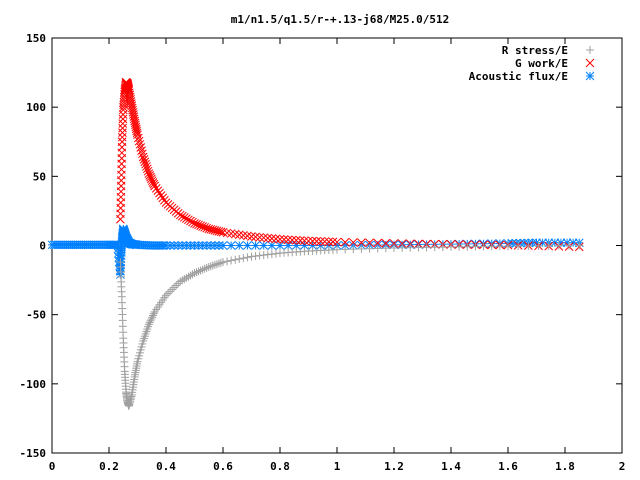 This screenshot has width=640, height=480. I want to click on y-tick-label: 100, so click(36, 107).